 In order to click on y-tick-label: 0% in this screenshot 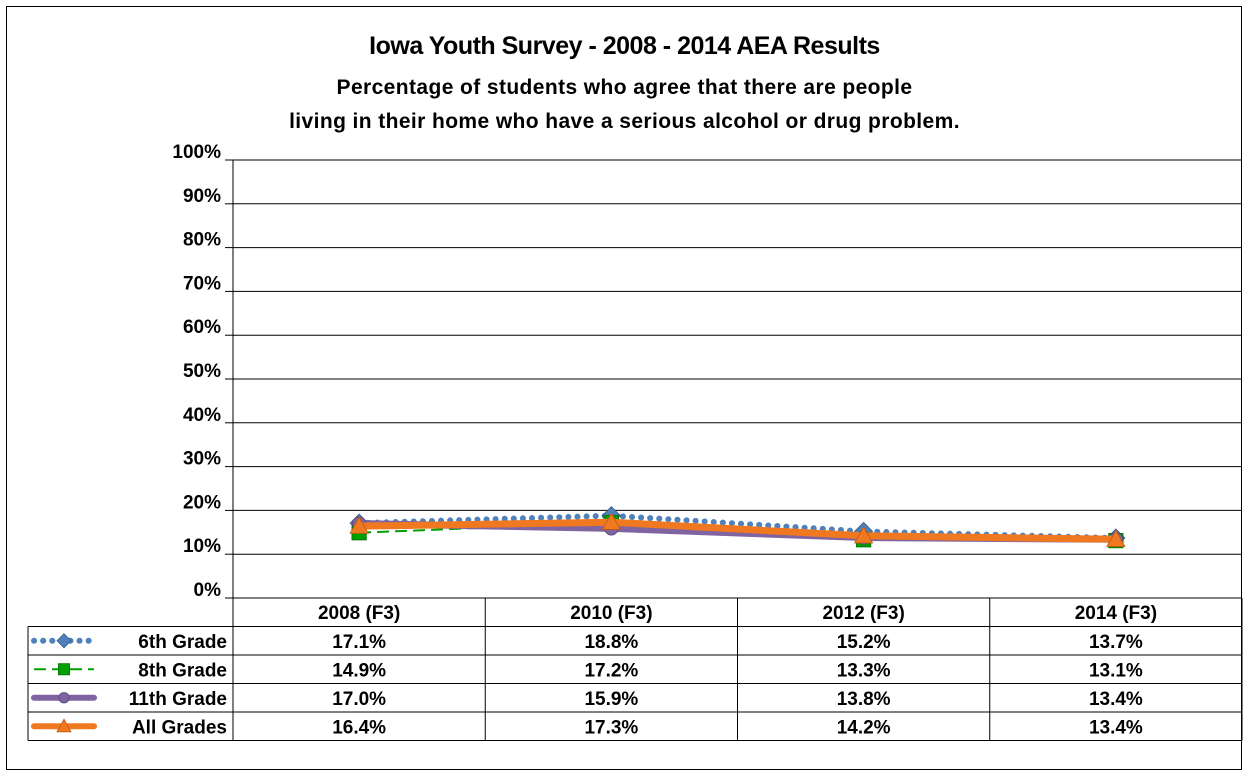, I will do `click(208, 590)`.